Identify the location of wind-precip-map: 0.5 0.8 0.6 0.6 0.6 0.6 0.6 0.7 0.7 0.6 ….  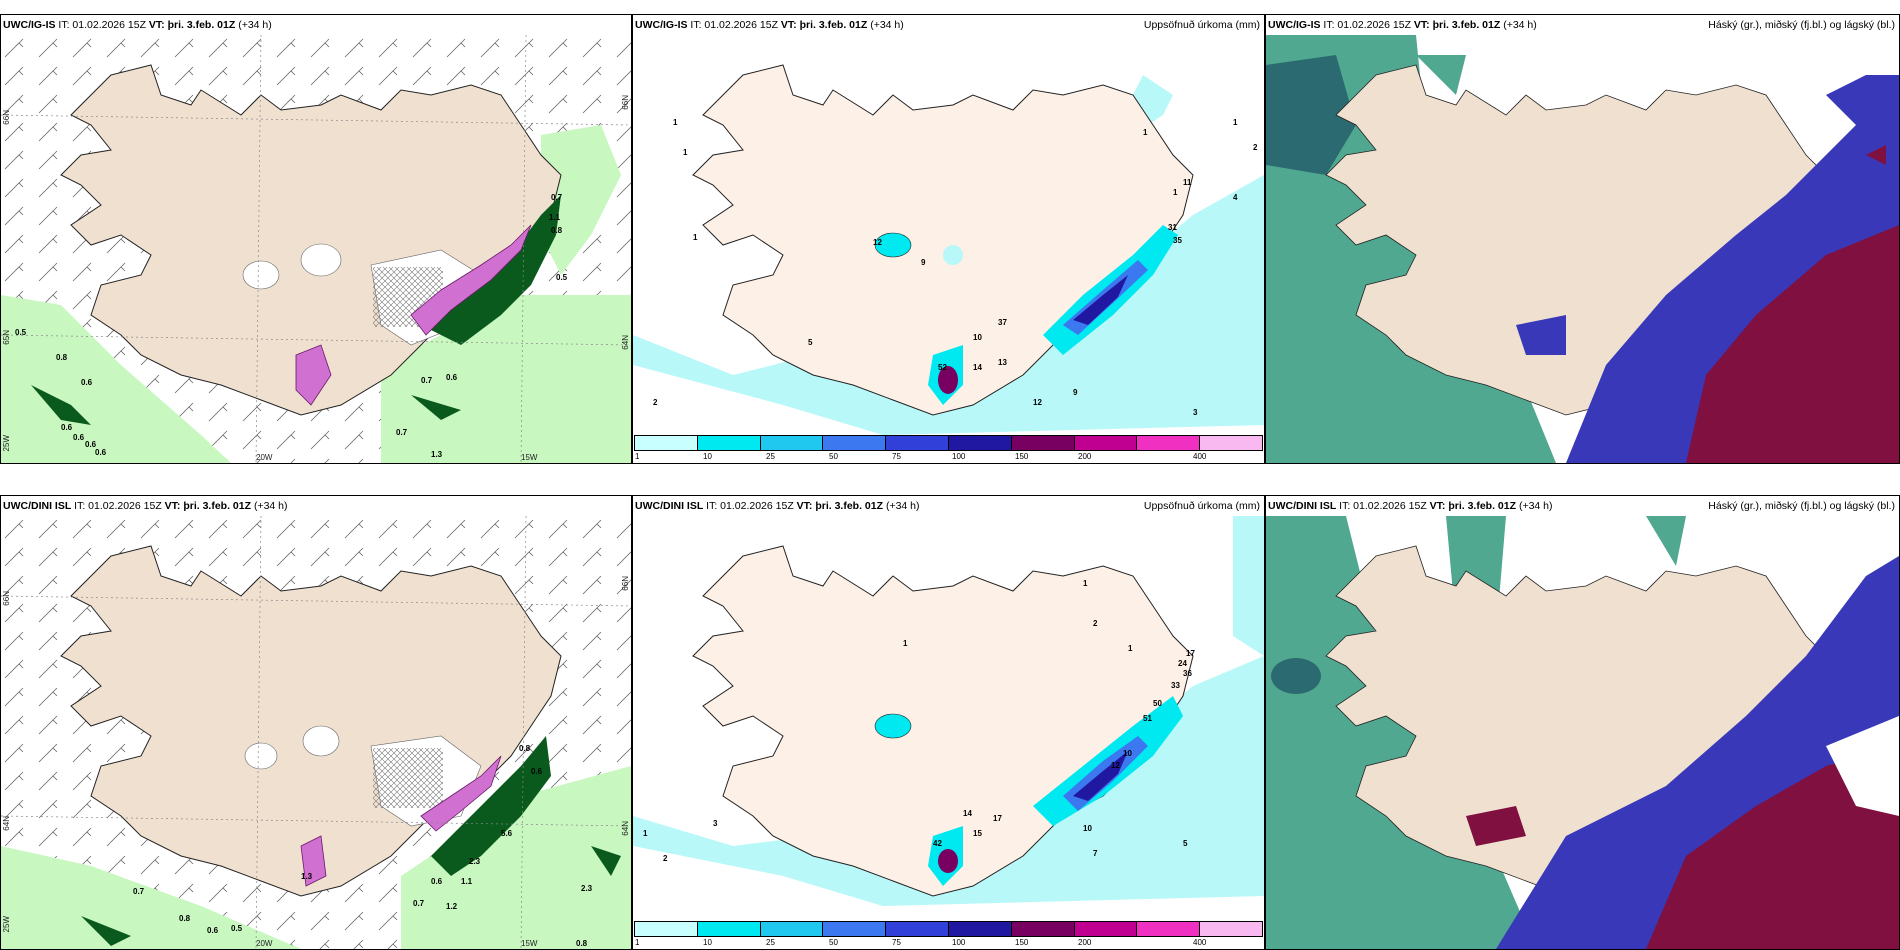
(316, 249).